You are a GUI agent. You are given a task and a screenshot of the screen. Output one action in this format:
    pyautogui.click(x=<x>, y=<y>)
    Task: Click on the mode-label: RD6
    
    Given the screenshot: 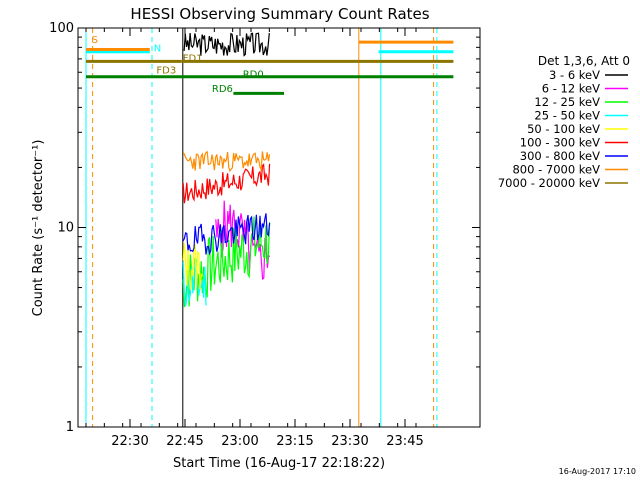 What is the action you would take?
    pyautogui.click(x=222, y=89)
    